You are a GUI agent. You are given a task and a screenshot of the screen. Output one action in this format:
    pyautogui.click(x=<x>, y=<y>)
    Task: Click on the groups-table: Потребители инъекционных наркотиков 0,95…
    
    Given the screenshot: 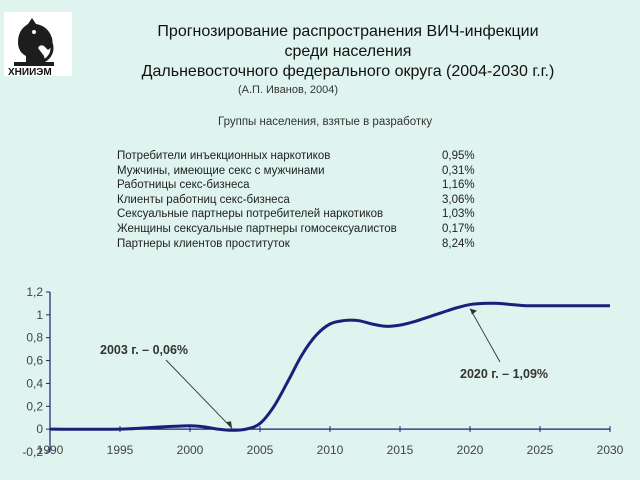 What is the action you would take?
    pyautogui.click(x=299, y=200)
    